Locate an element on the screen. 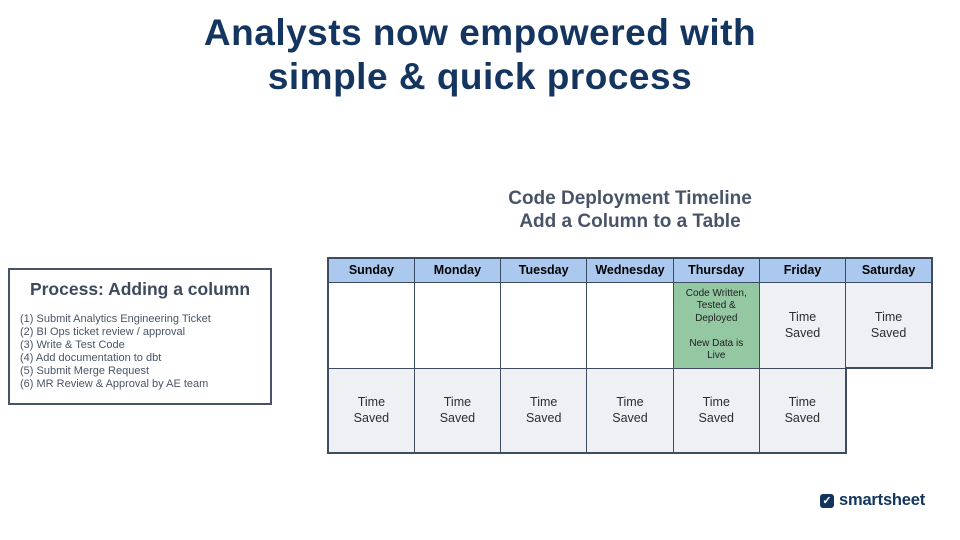 This screenshot has height=540, width=960. process-step: (6) MR Review & Approval by AE team is located at coordinates (114, 384).